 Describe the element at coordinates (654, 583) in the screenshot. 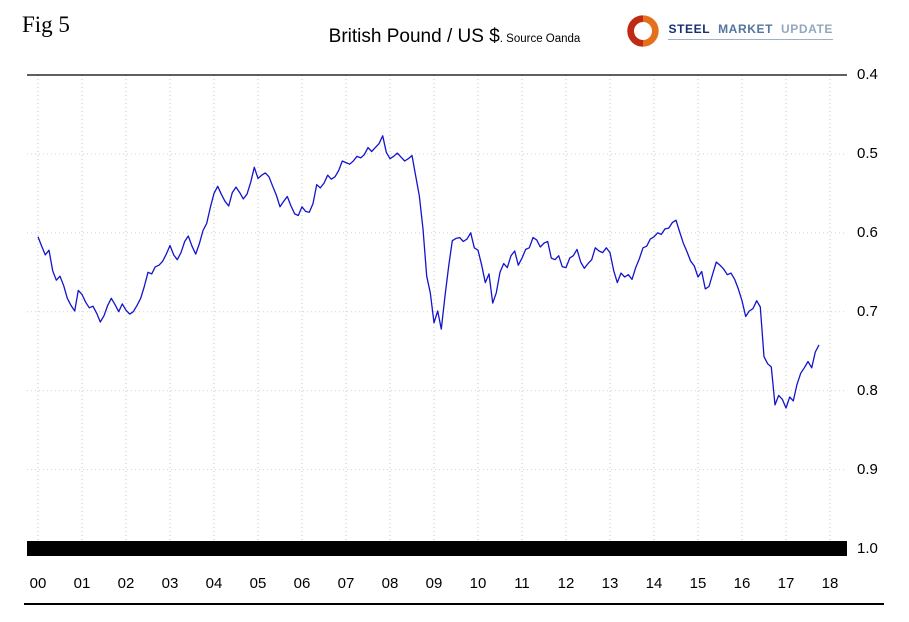

I see `x-tick-label: 14` at that location.